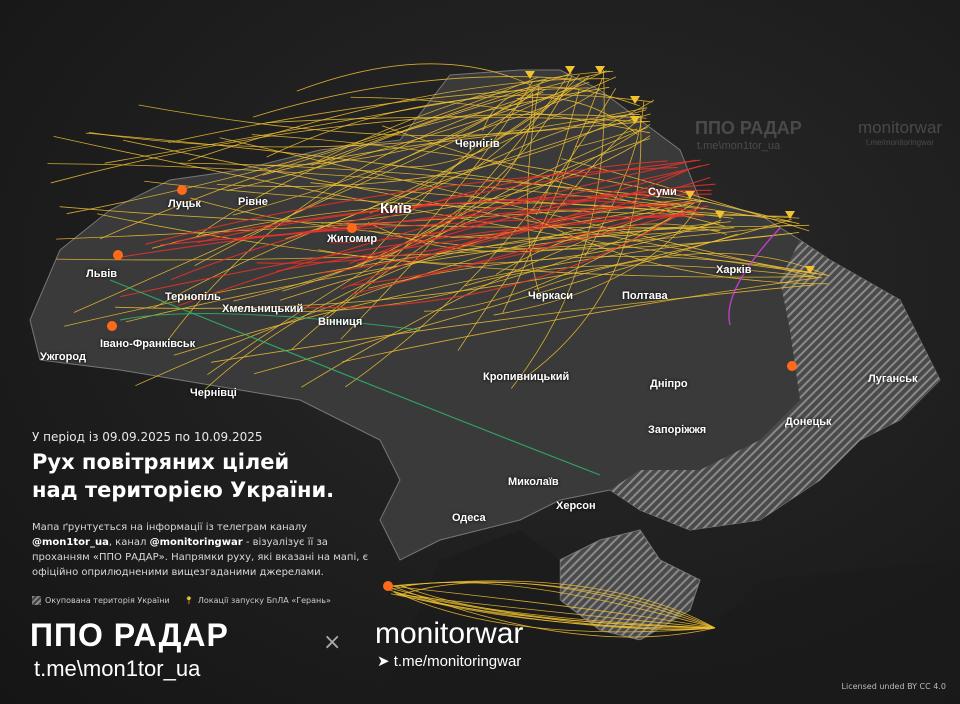 This screenshot has width=960, height=704. Describe the element at coordinates (533, 482) in the screenshot. I see `city-label: Миколаїв` at that location.